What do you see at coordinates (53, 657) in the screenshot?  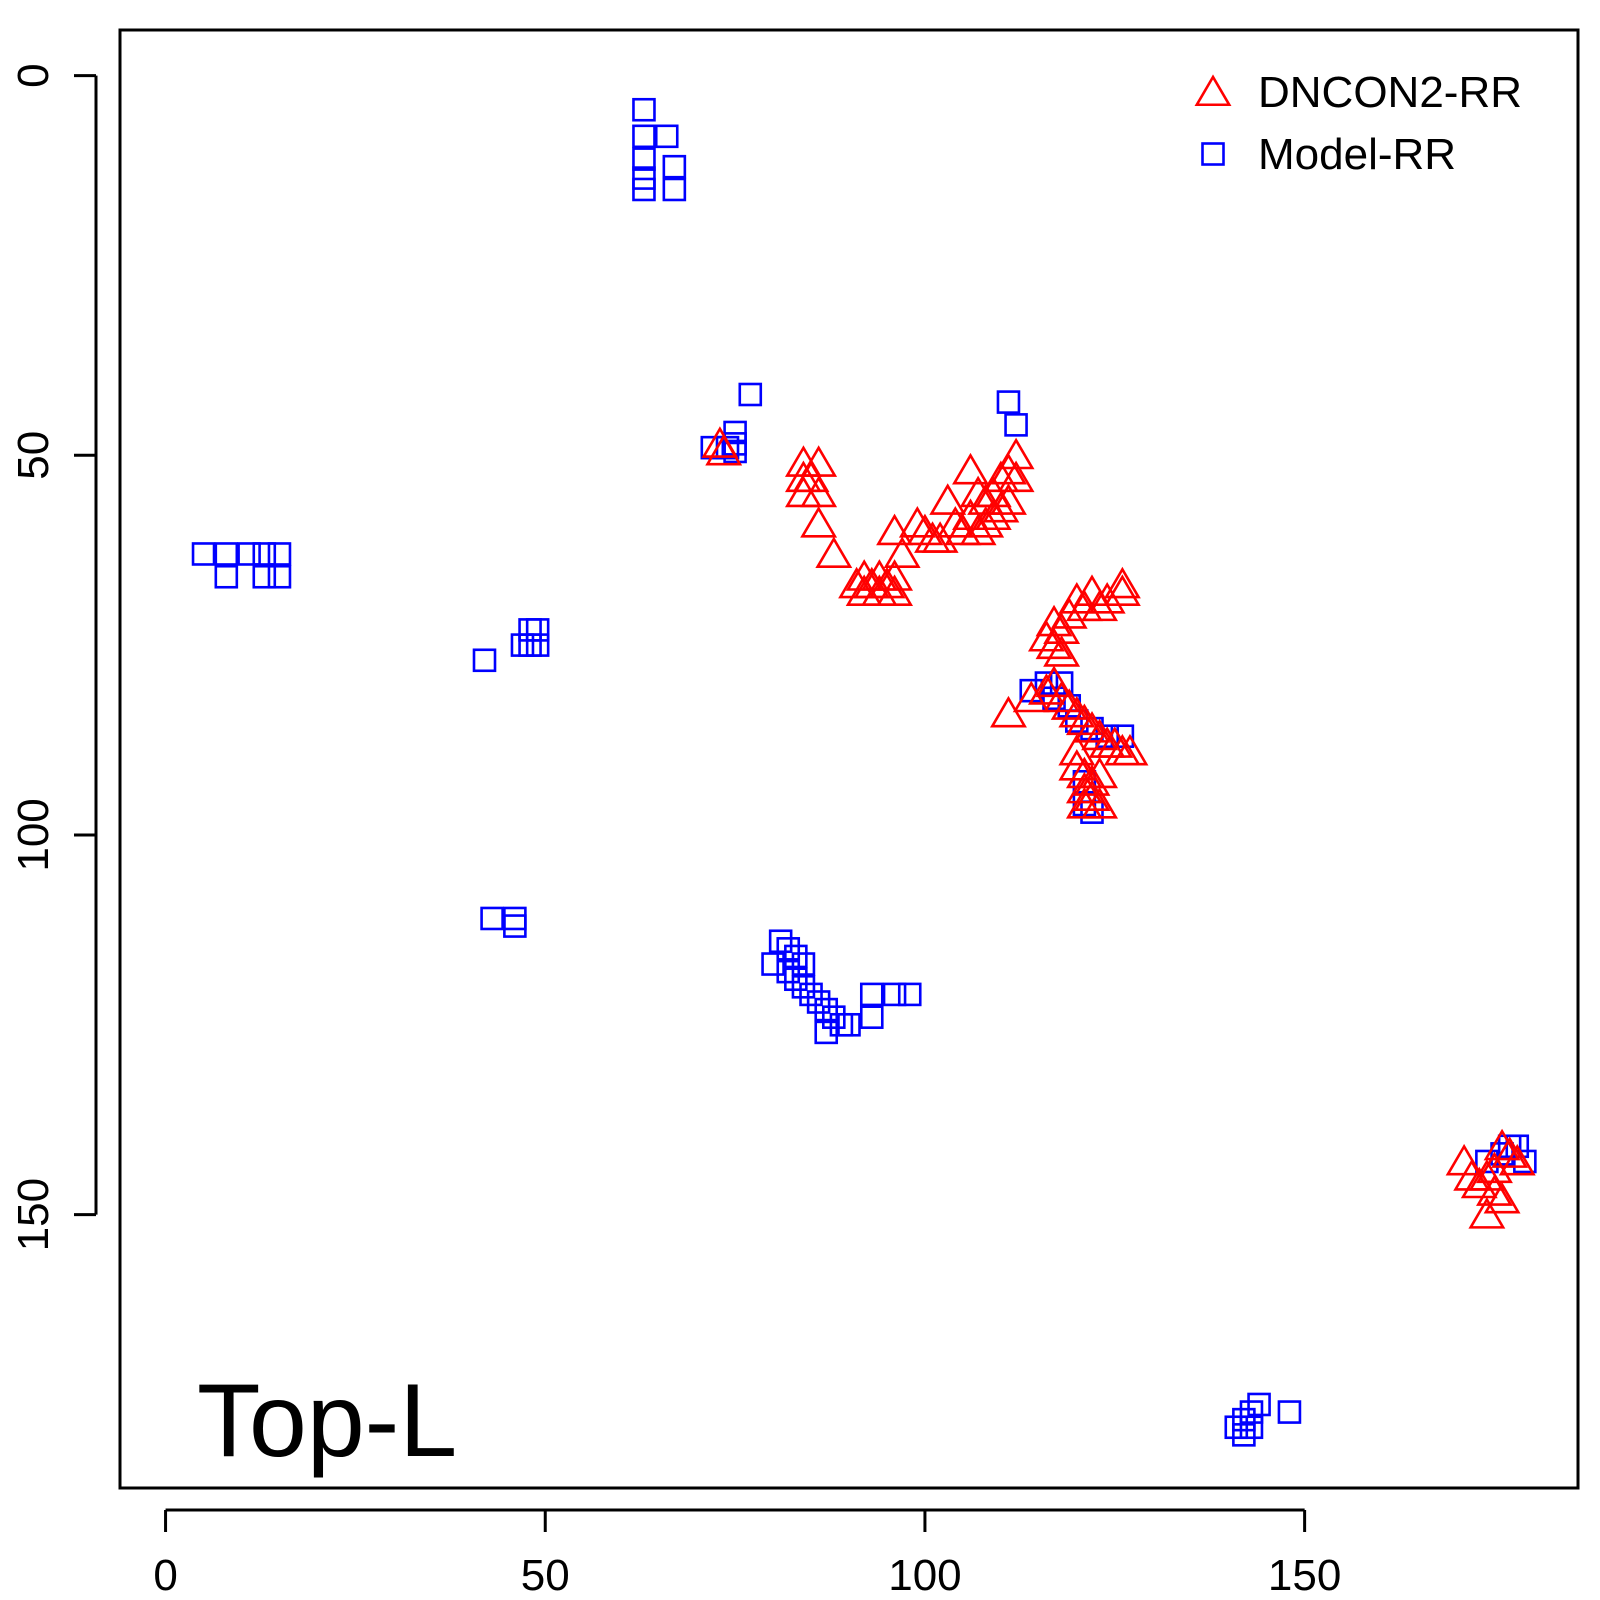 I see `y-axis: 0 50 100 150` at bounding box center [53, 657].